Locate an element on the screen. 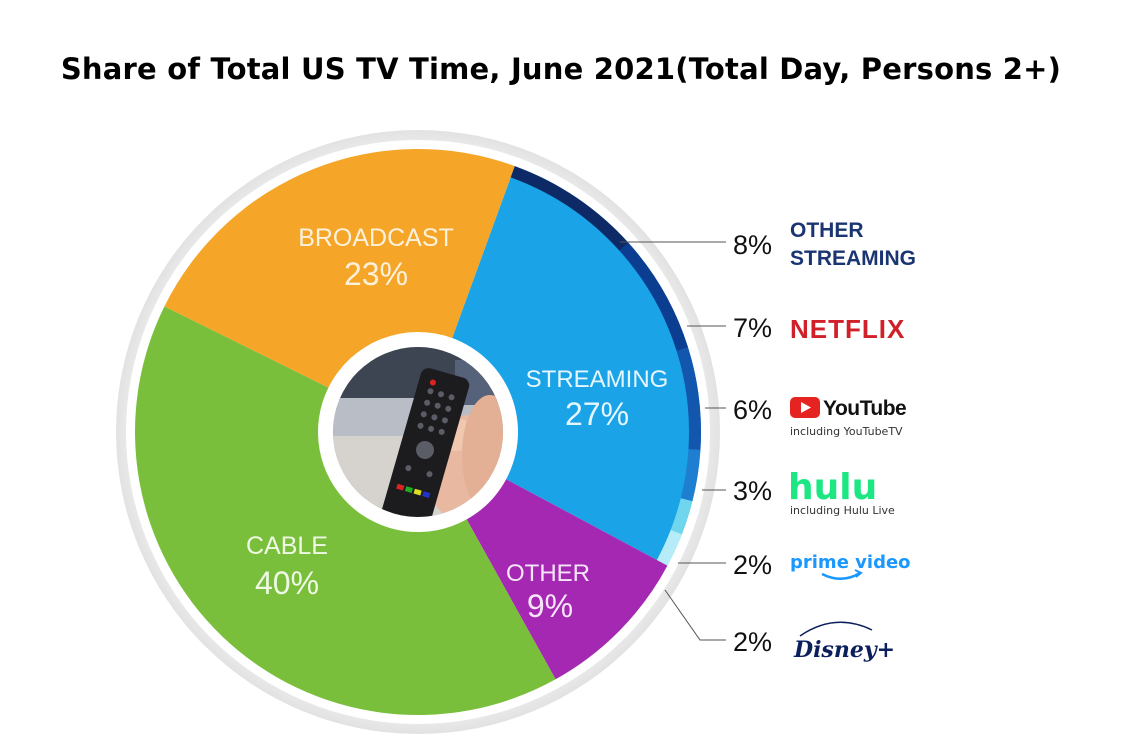 Image resolution: width=1122 pixels, height=754 pixels. tv-remote-photo-icon is located at coordinates (418, 432).